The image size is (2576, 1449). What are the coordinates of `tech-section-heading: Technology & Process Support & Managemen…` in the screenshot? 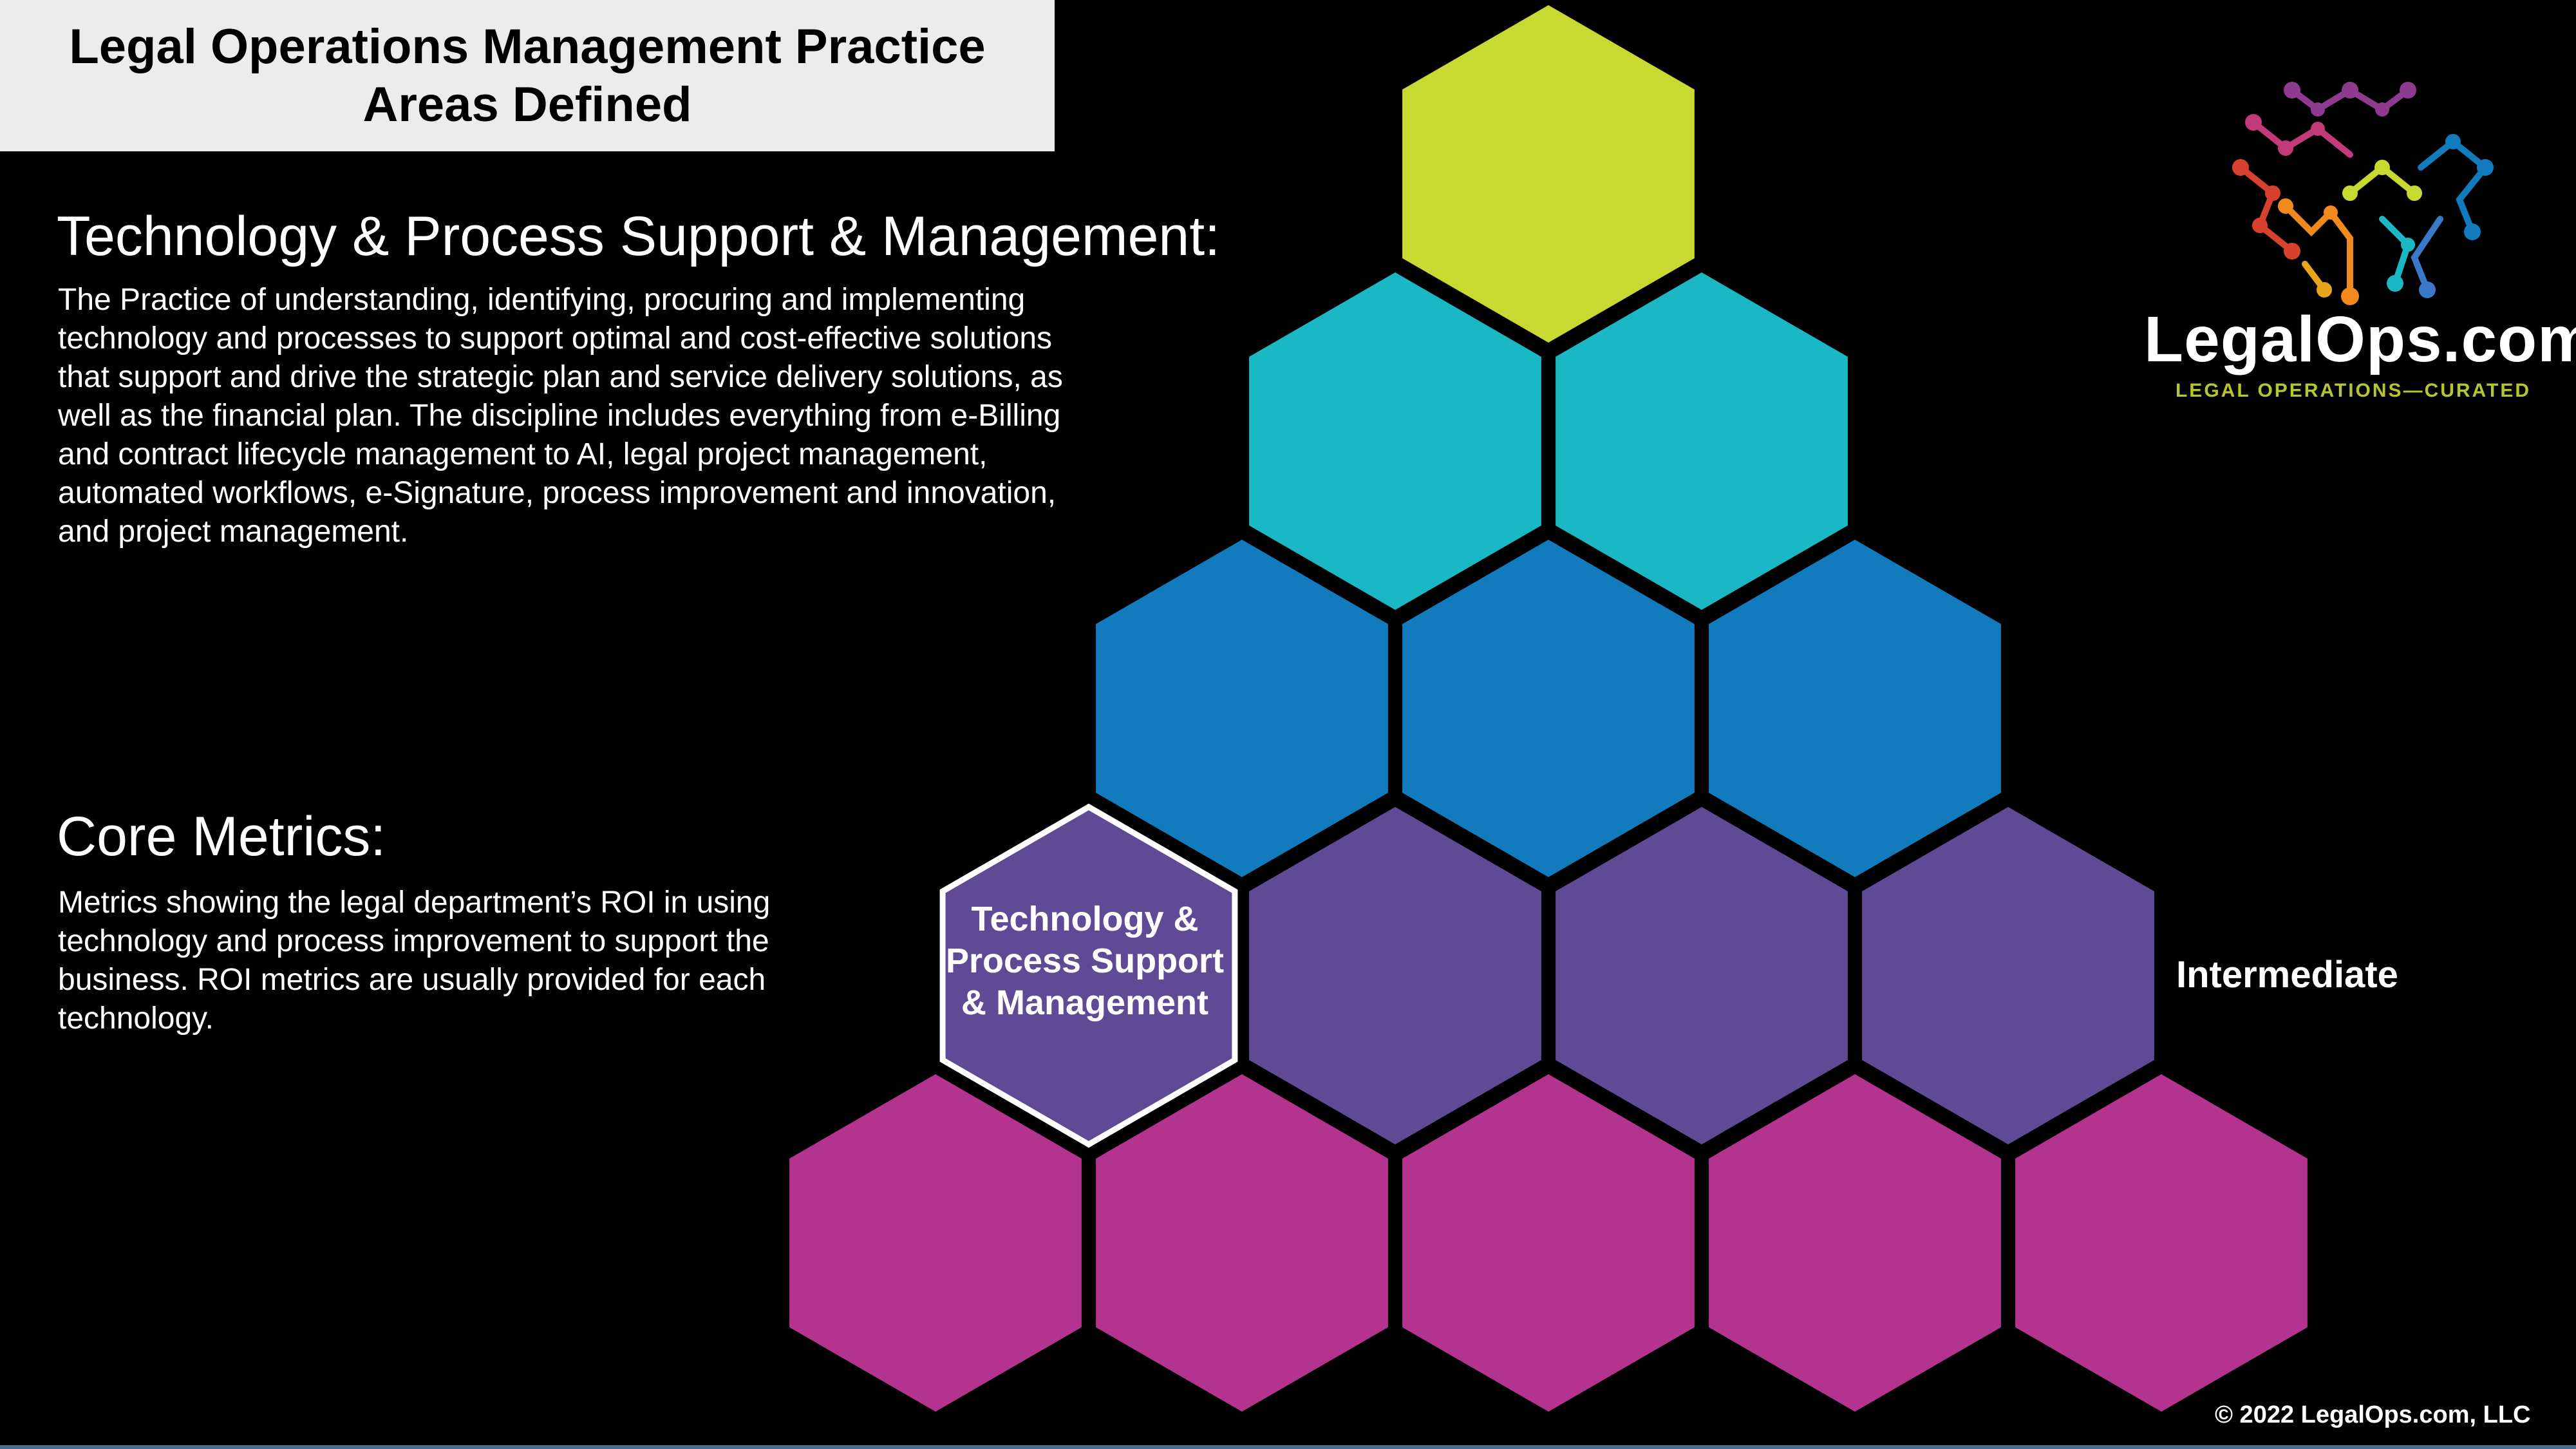 It's located at (639, 236).